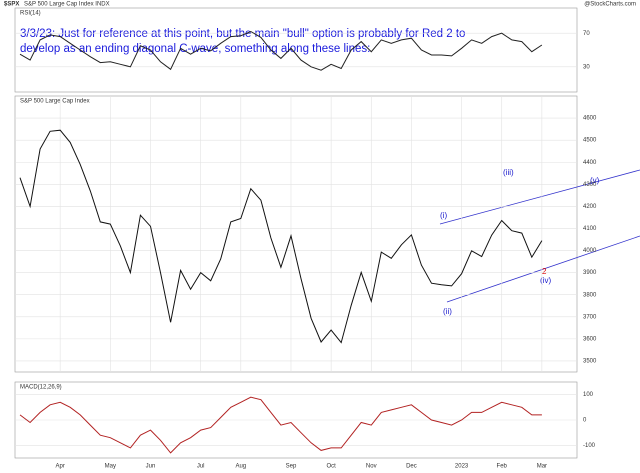 The height and width of the screenshot is (473, 640). What do you see at coordinates (201, 467) in the screenshot?
I see `x-tick-label: Jul` at bounding box center [201, 467].